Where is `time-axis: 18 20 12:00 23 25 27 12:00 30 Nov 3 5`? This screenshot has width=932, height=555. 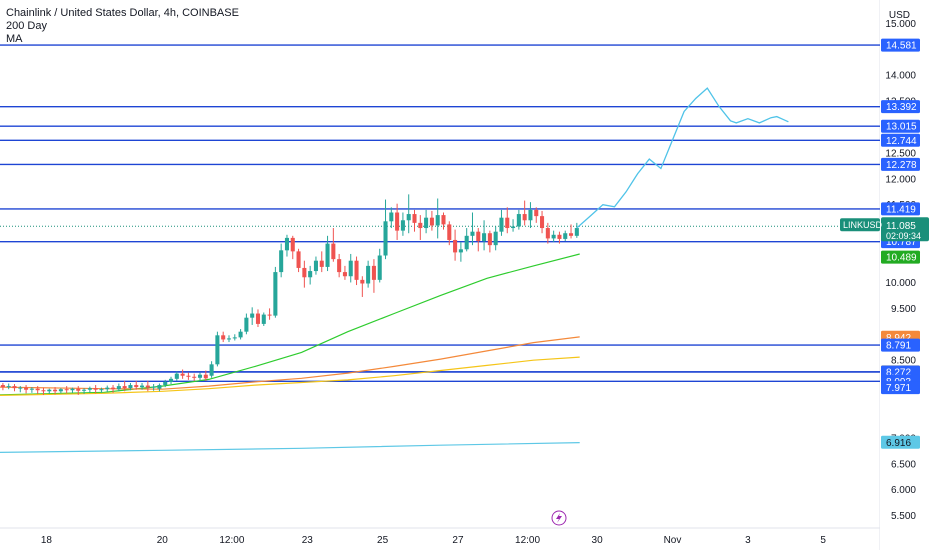 time-axis: 18 20 12:00 23 25 27 12:00 30 Nov 3 5 is located at coordinates (434, 540).